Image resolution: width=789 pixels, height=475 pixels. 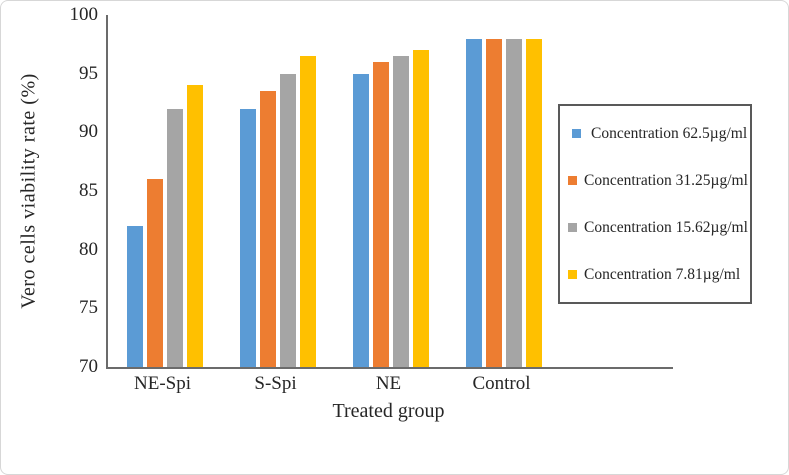 What do you see at coordinates (174, 237) in the screenshot?
I see `bar-ne-spi-s2` at bounding box center [174, 237].